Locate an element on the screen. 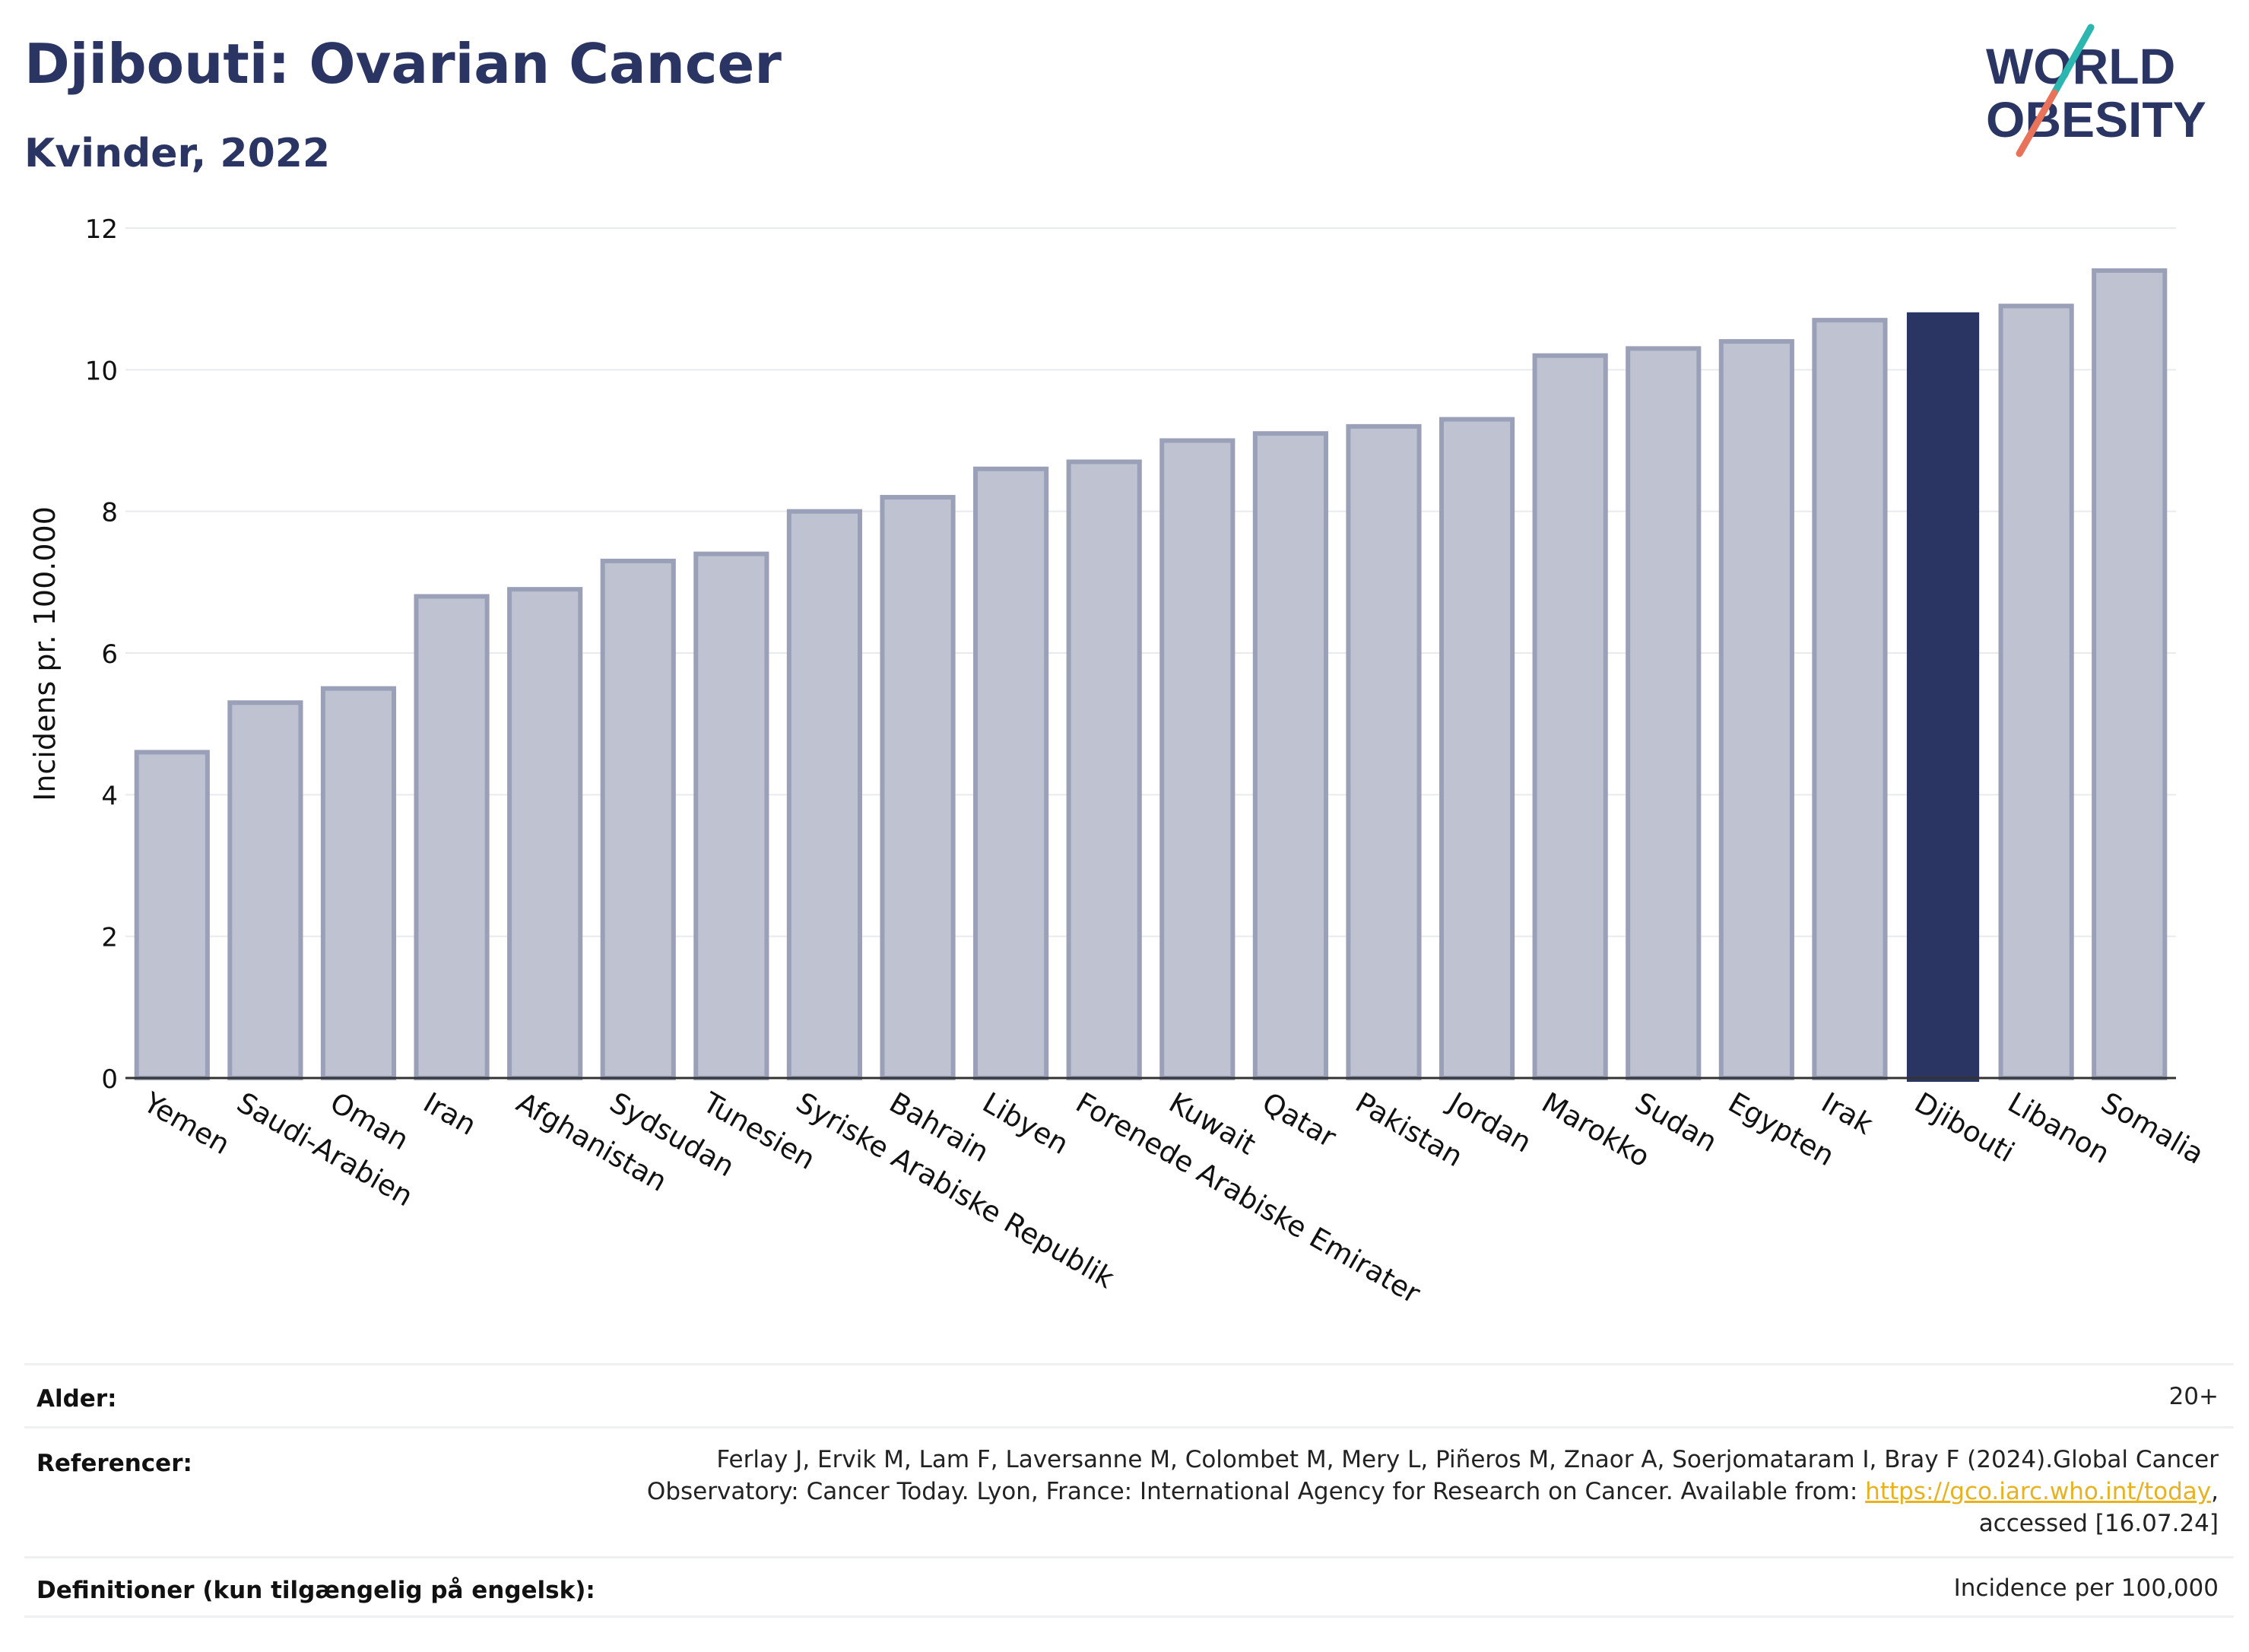  bar-sydsudan is located at coordinates (638, 819).